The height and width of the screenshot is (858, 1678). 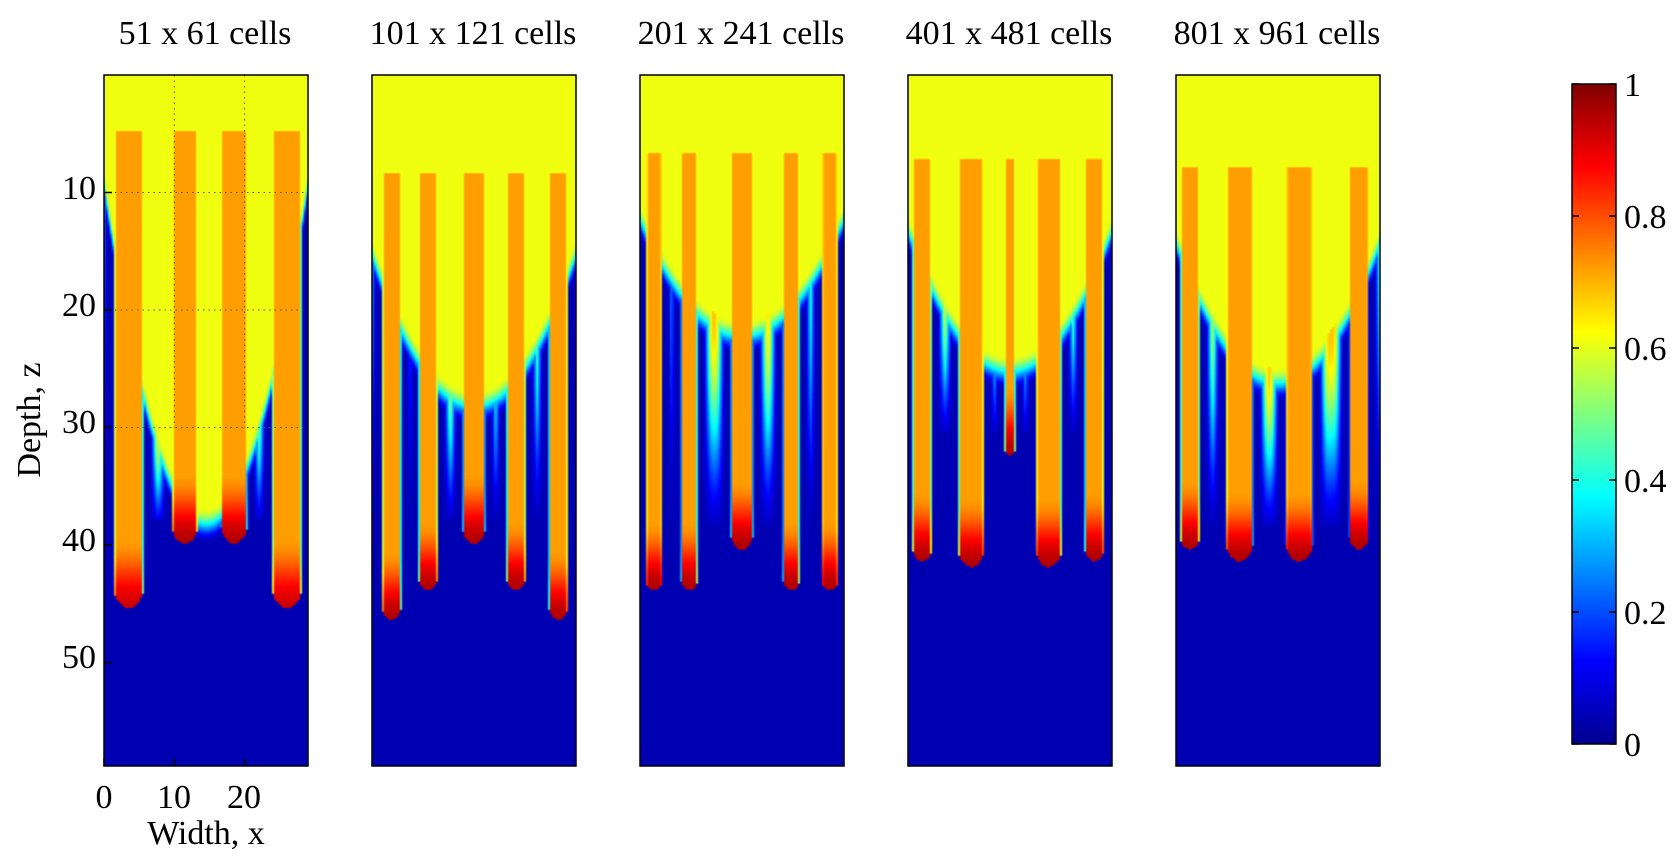 What do you see at coordinates (473, 33) in the screenshot?
I see `panel-title-2: 101 x 121 cells` at bounding box center [473, 33].